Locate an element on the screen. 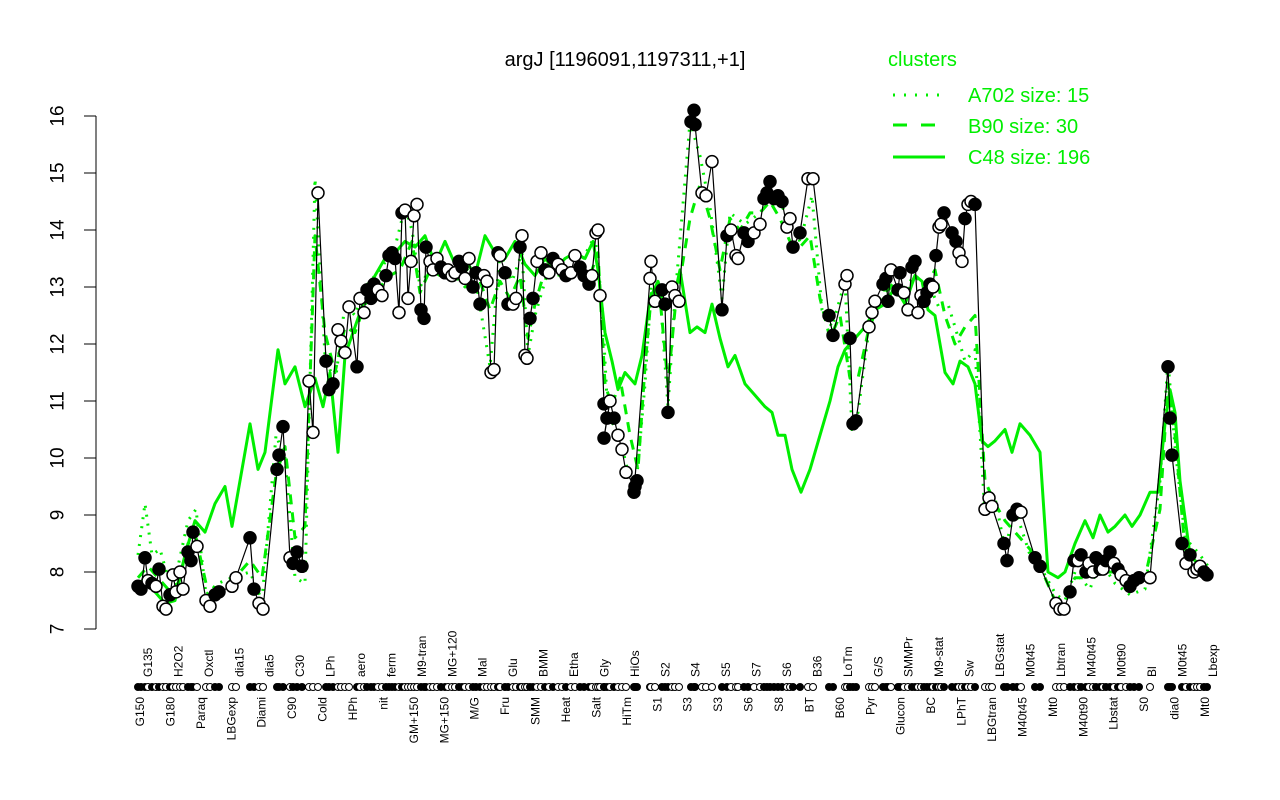 Image resolution: width=1280 pixels, height=800 pixels. x-category-label: nit is located at coordinates (383, 702).